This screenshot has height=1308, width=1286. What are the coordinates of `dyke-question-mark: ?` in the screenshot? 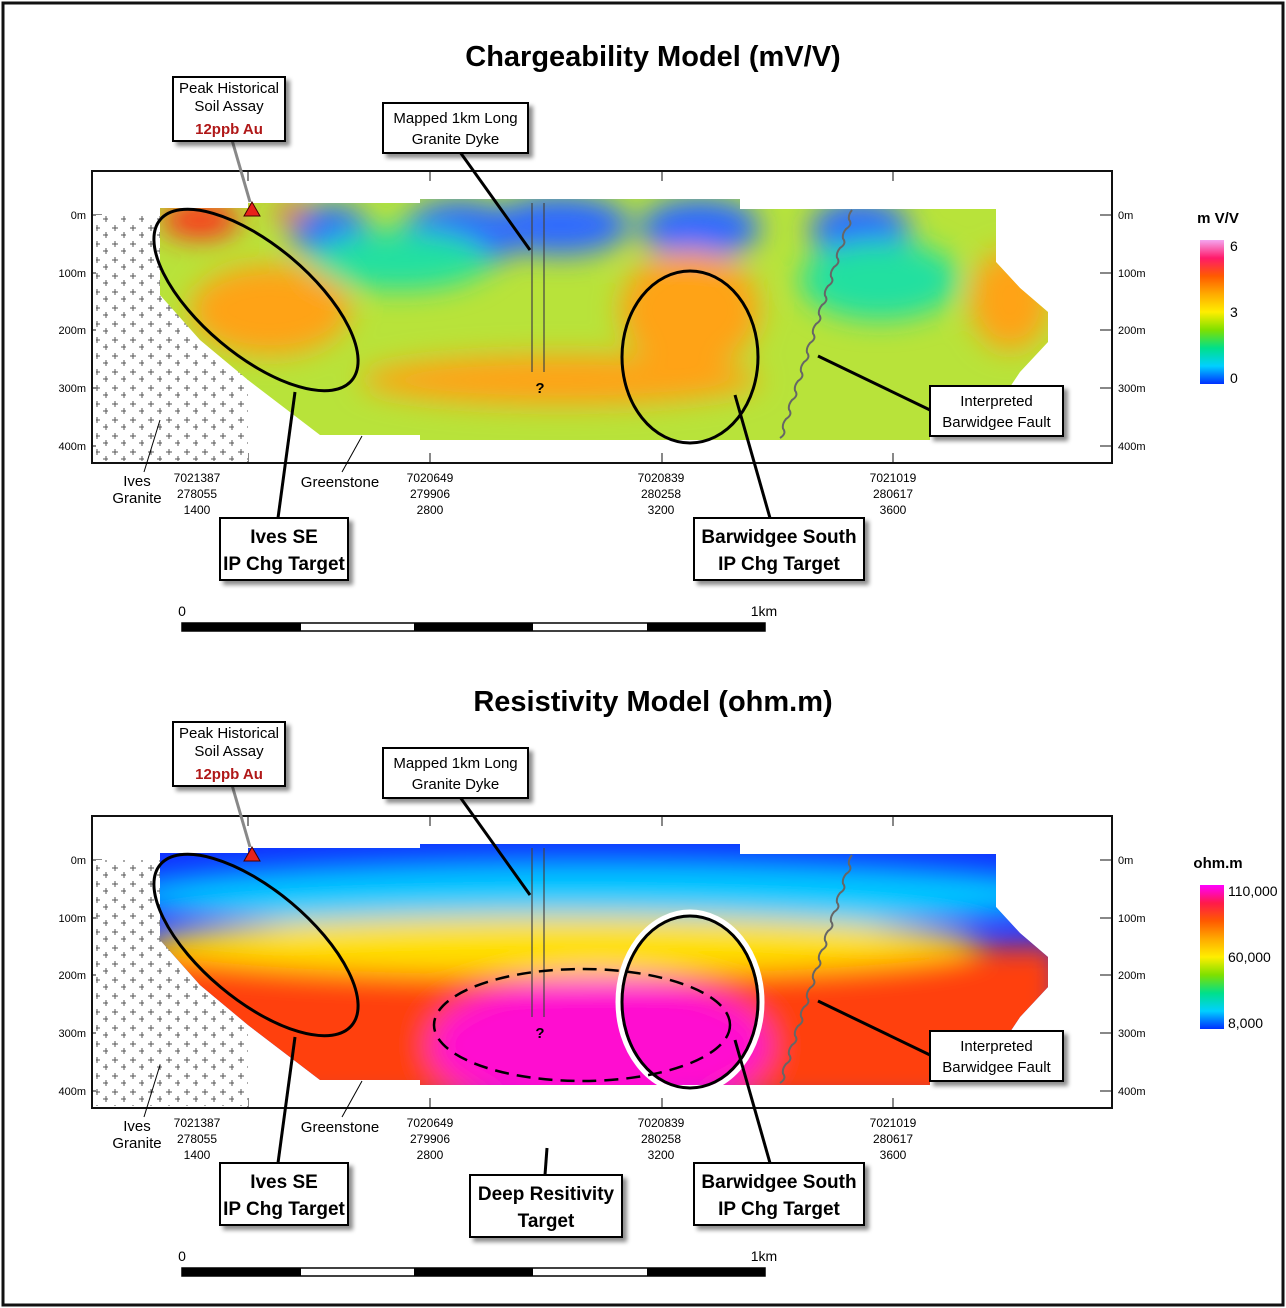 It's located at (539, 1033).